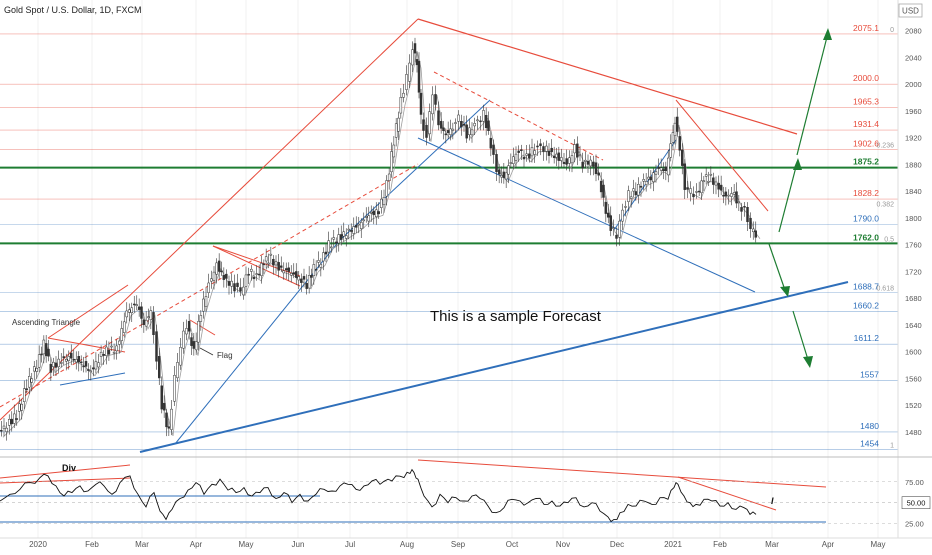  Describe the element at coordinates (866, 143) in the screenshot. I see `level-label: 1902.6` at that location.